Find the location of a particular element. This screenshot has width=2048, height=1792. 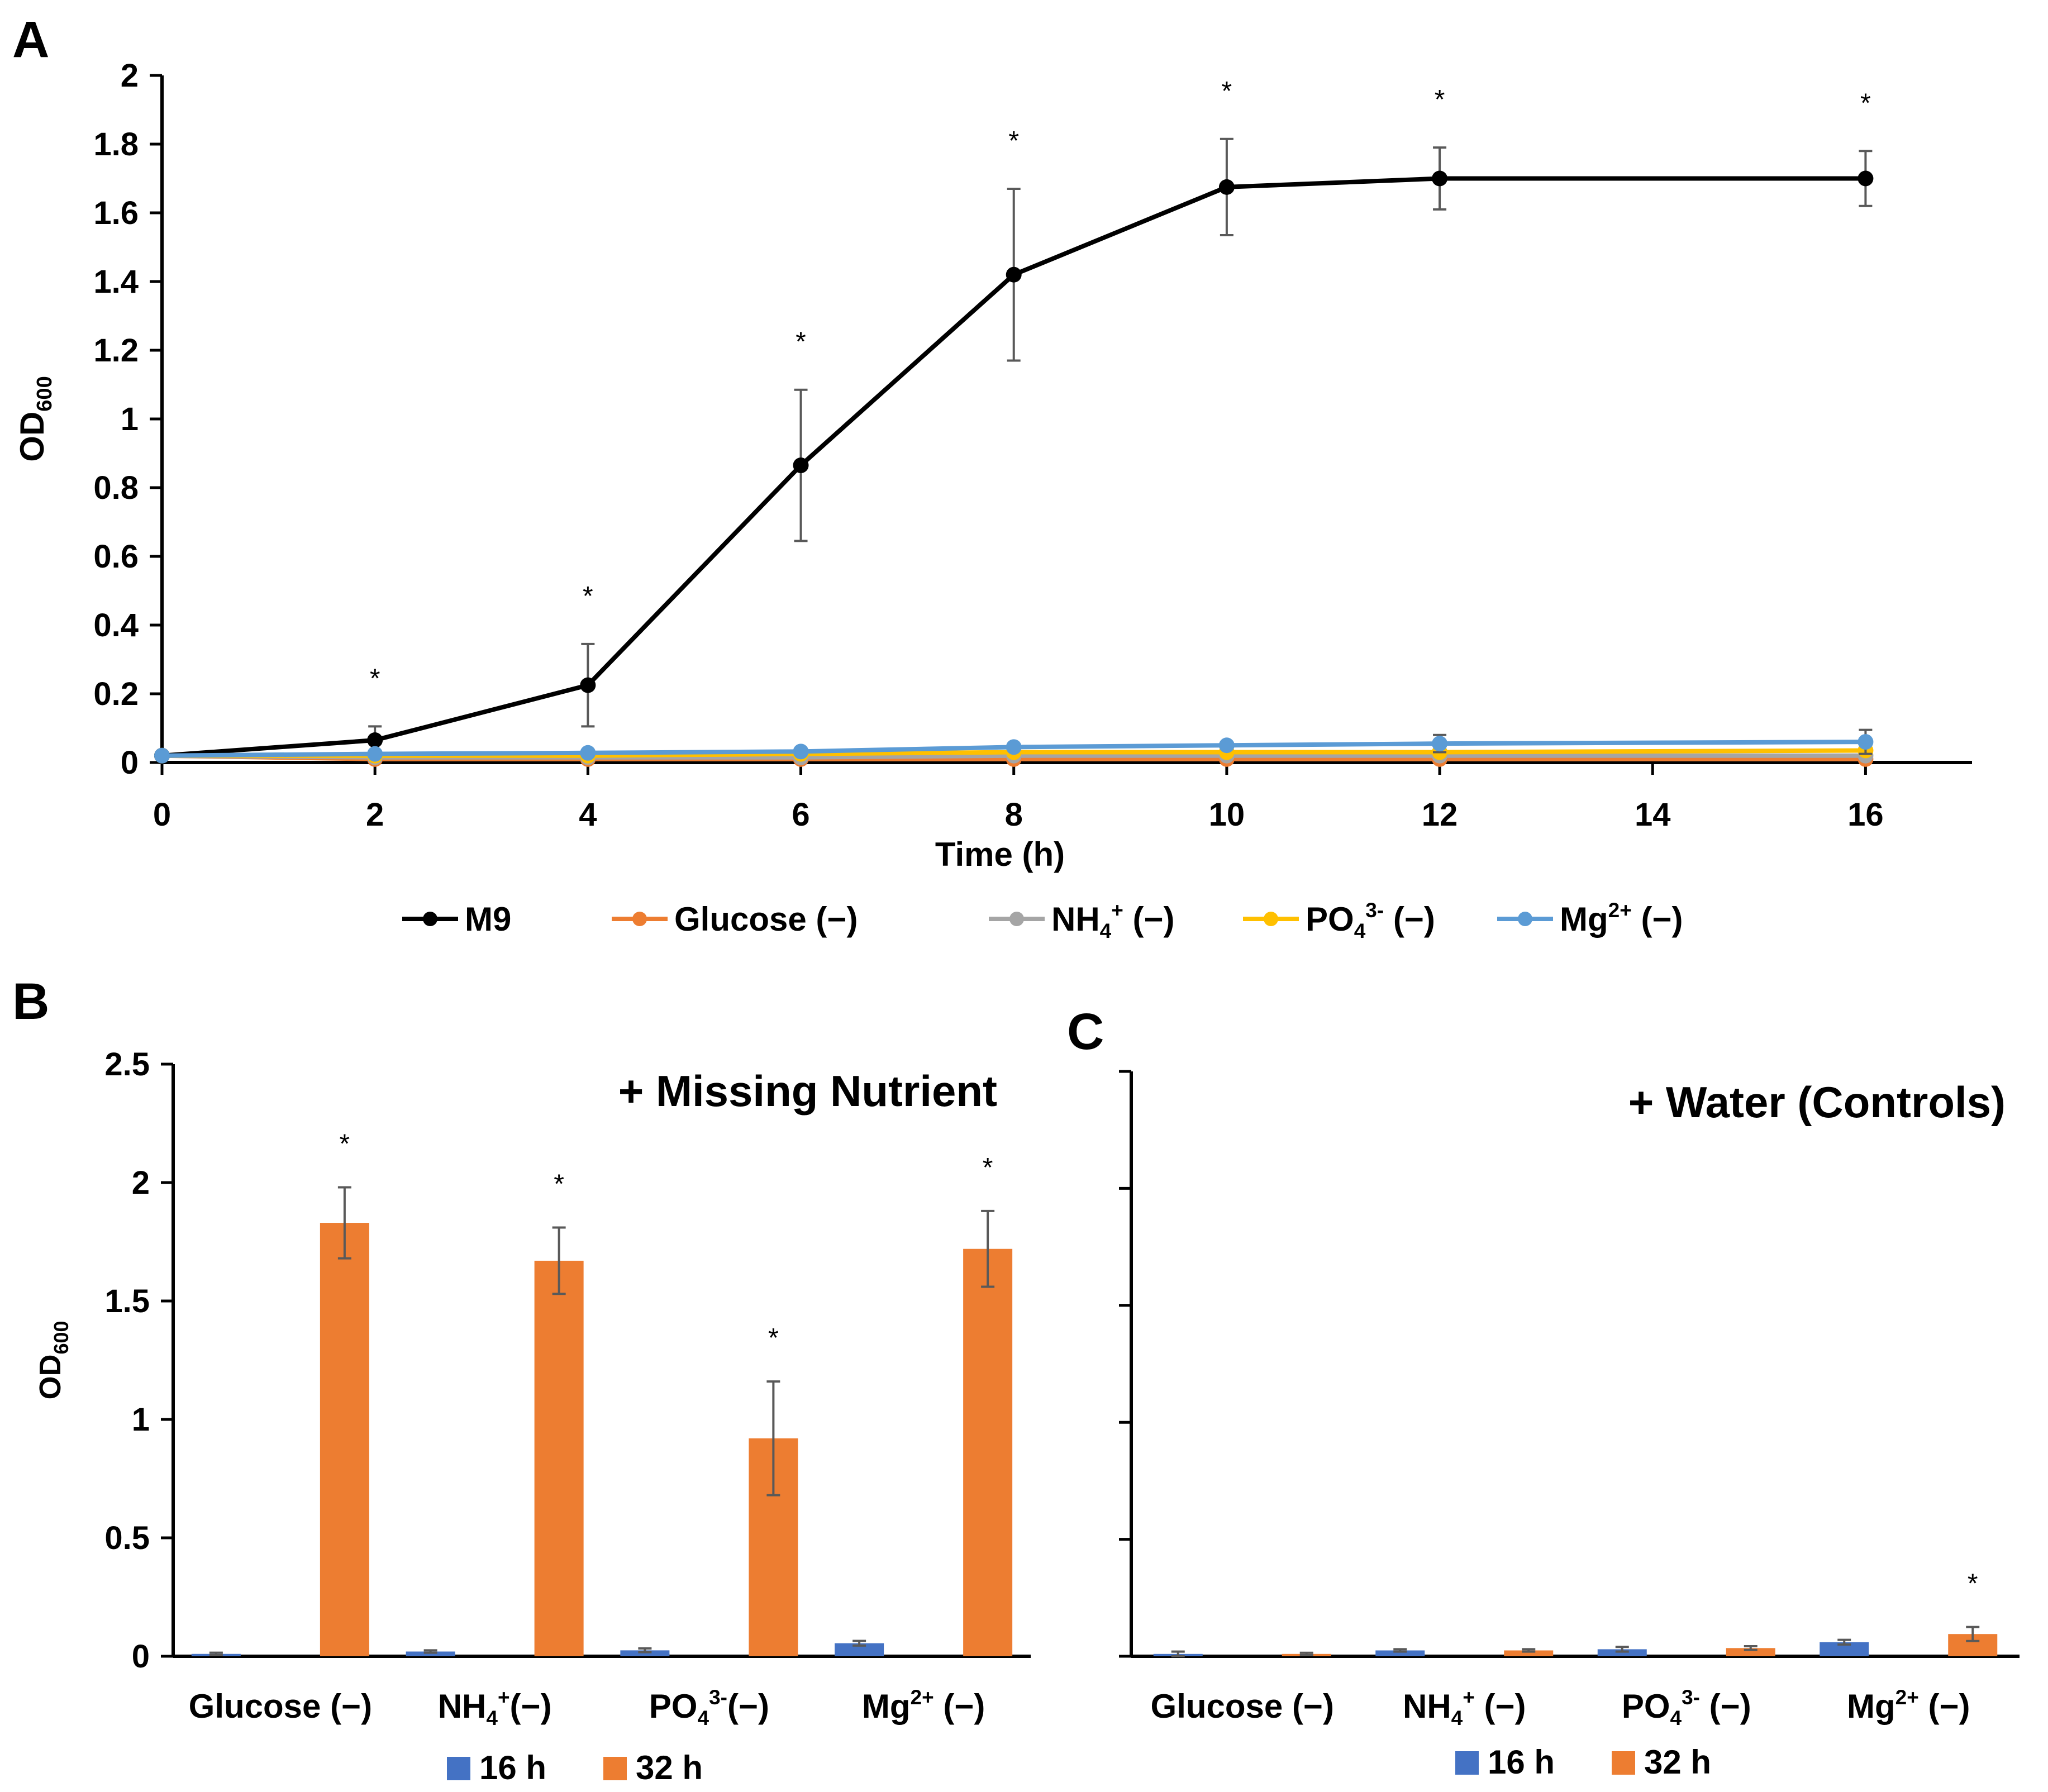

y-tick-label: 0.5 is located at coordinates (127, 1538).